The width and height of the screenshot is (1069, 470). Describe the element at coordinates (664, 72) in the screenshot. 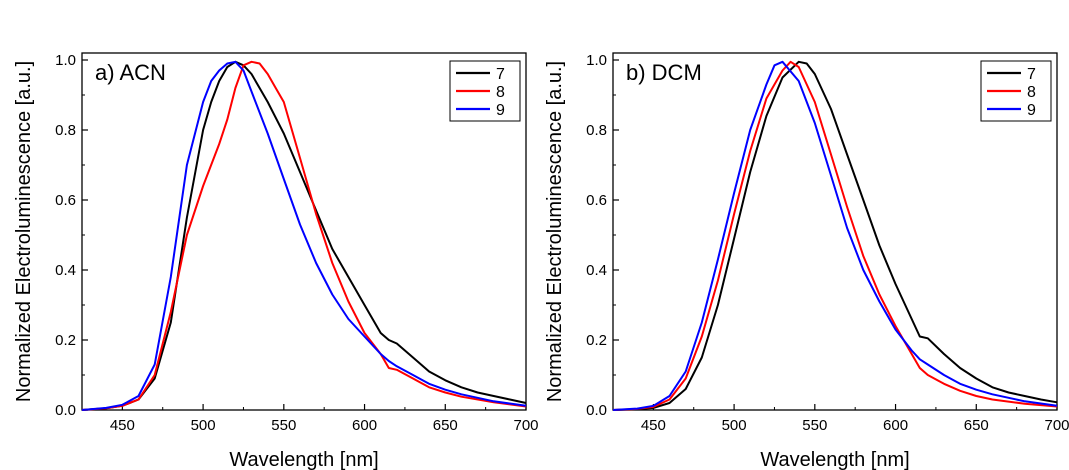

I see `panel-label: b) DCM` at that location.